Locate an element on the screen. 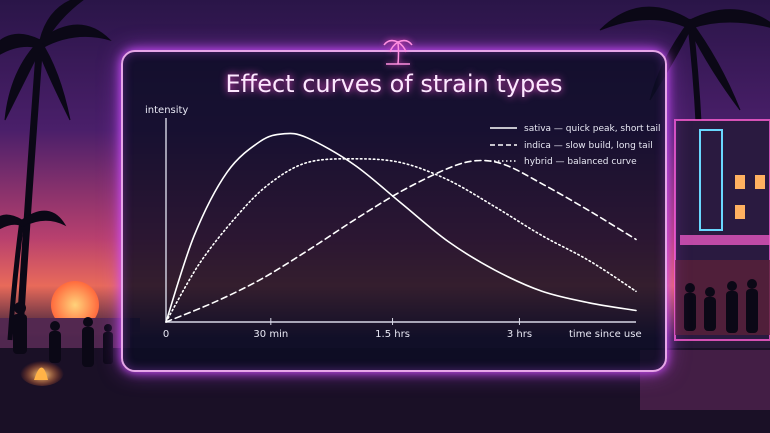 This screenshot has width=770, height=433. chart-title: Effect curves of strain types is located at coordinates (394, 84).